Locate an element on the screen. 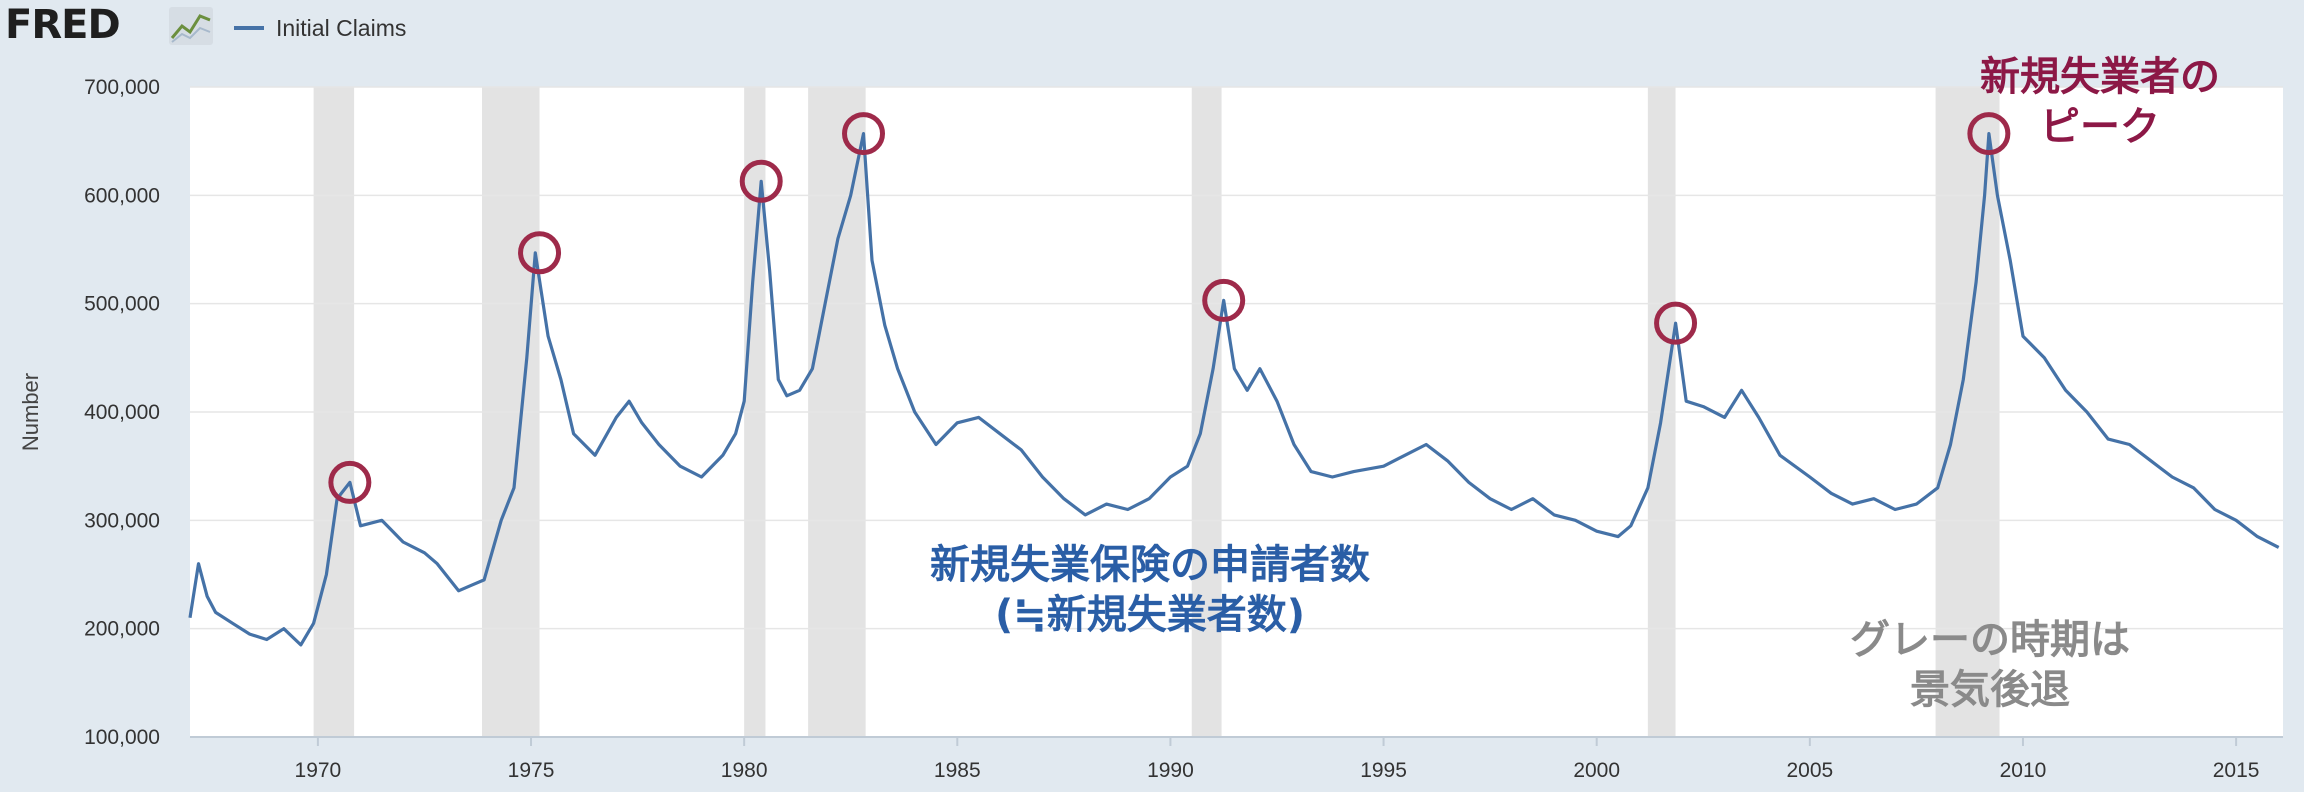 This screenshot has height=792, width=2304. legend-label: Initial Claims is located at coordinates (341, 27).